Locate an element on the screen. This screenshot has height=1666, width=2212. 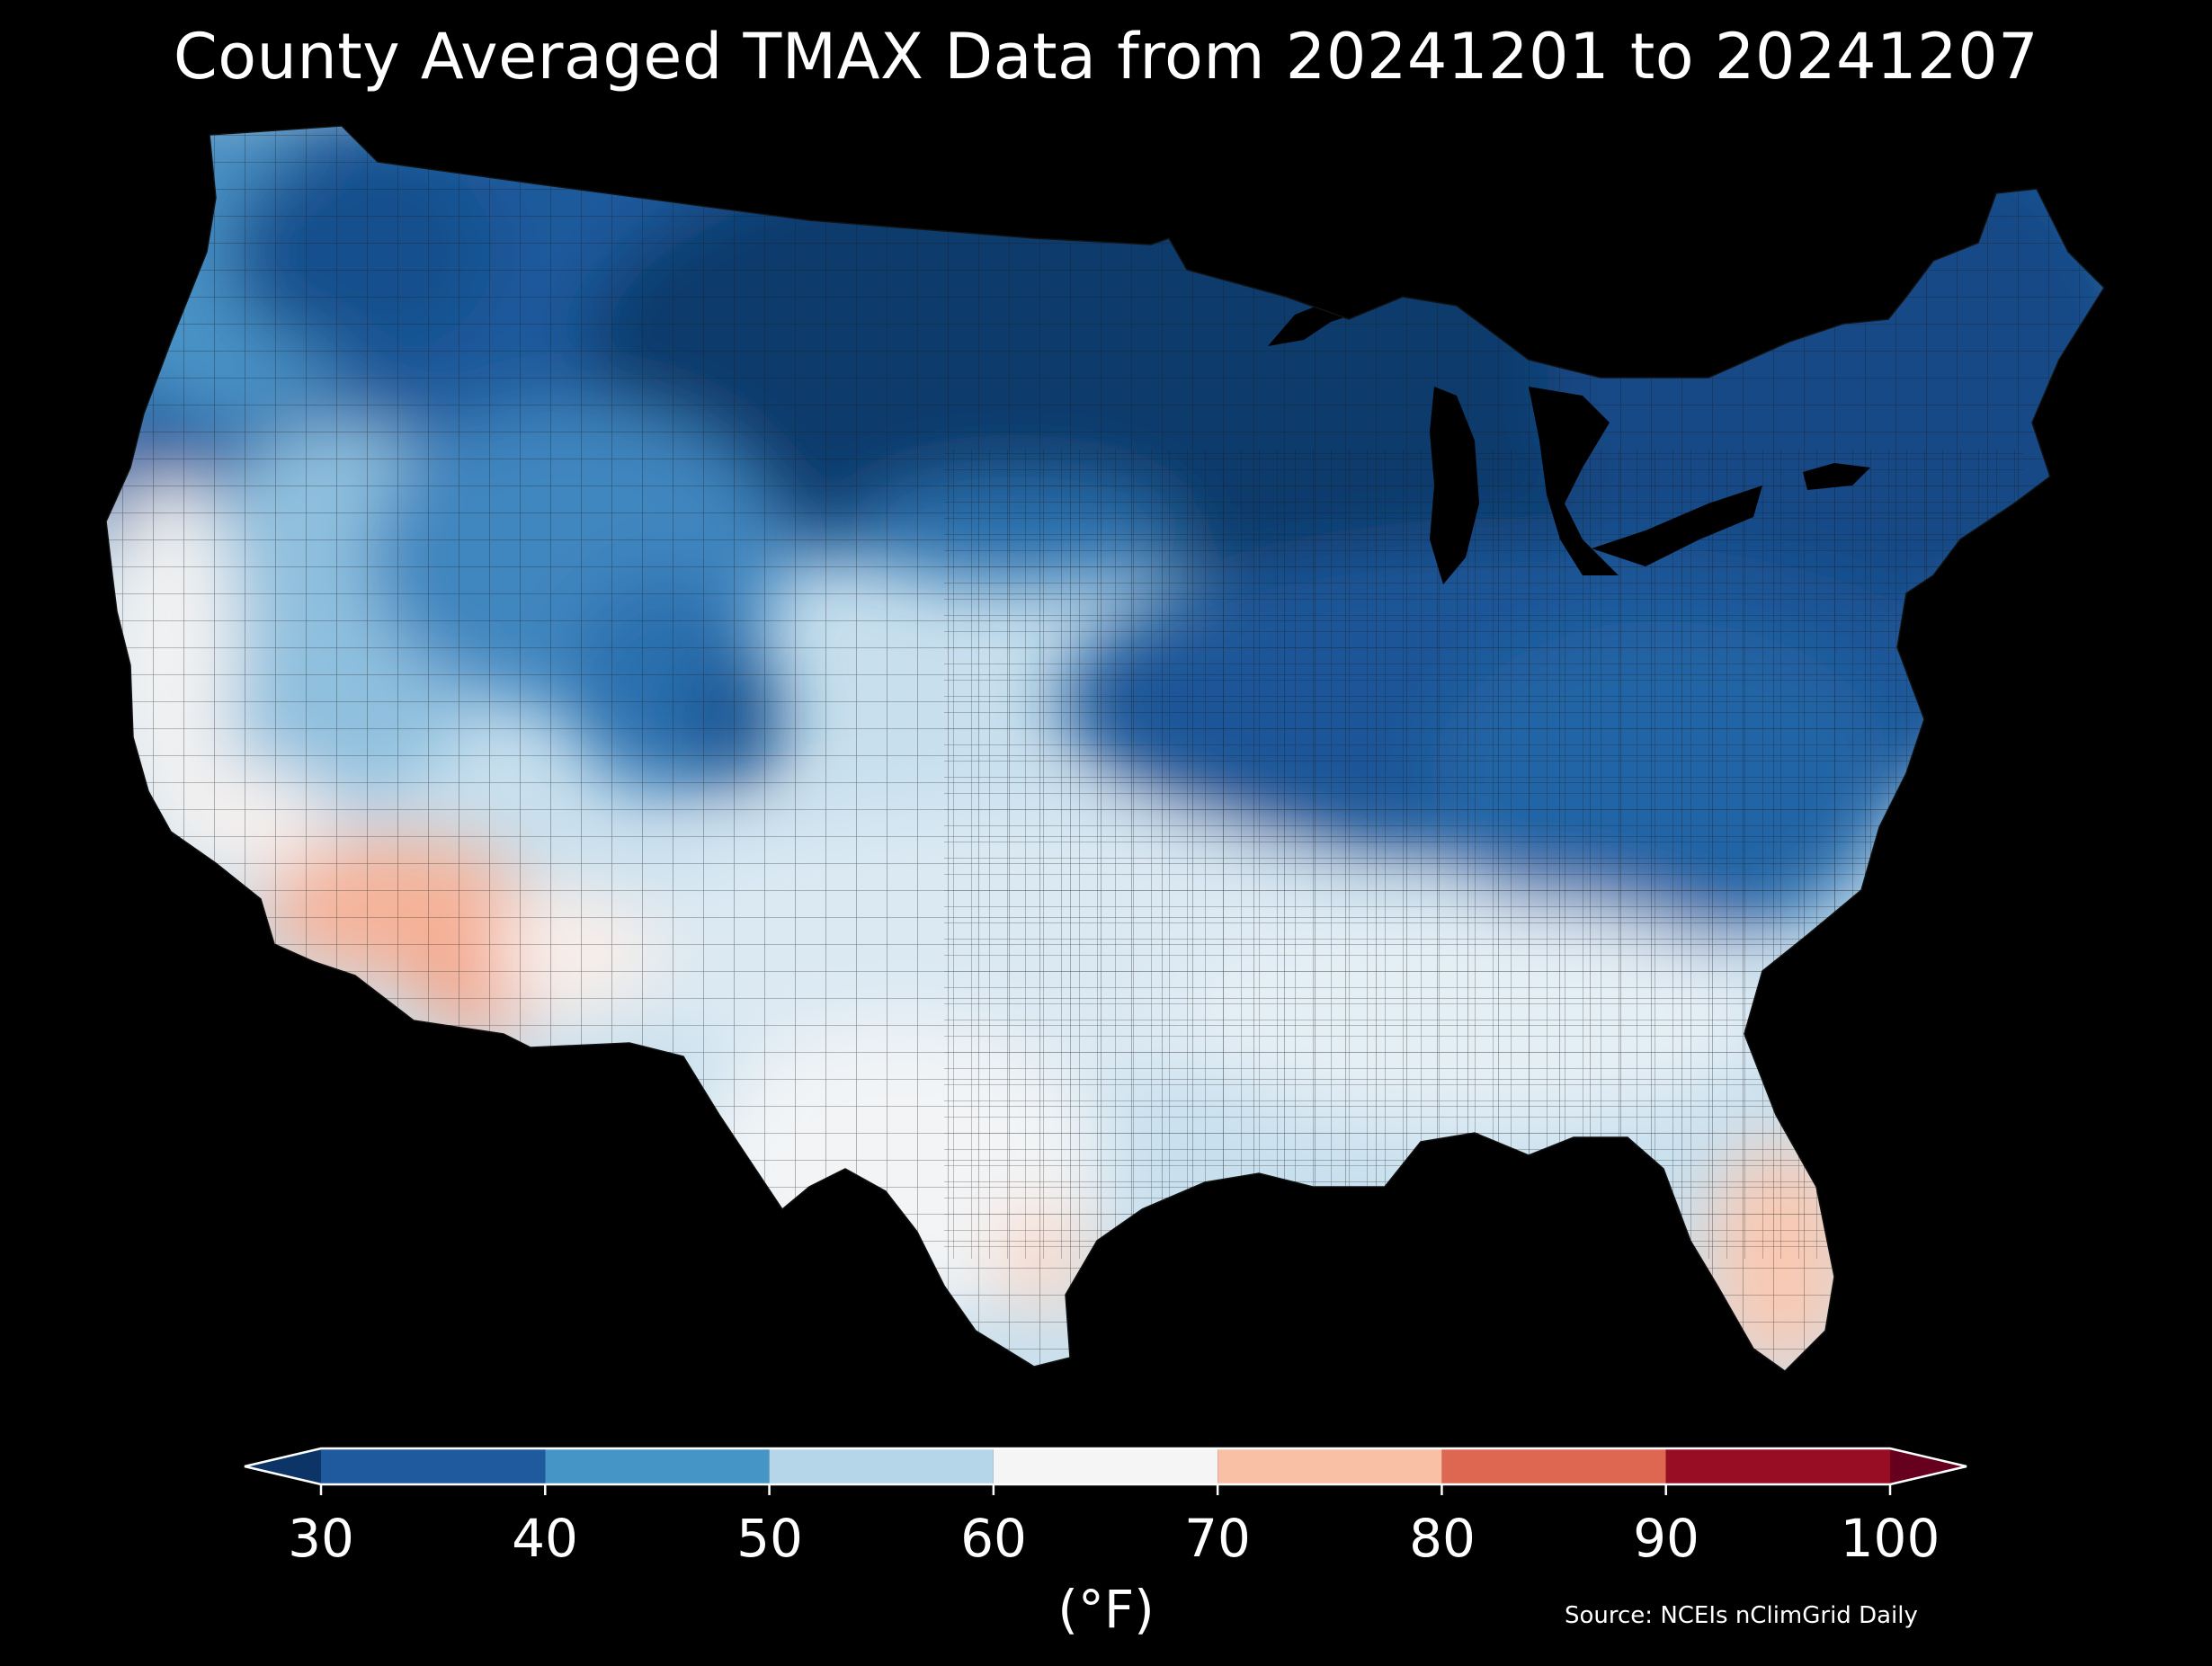
great-lakes is located at coordinates (1569, 435).